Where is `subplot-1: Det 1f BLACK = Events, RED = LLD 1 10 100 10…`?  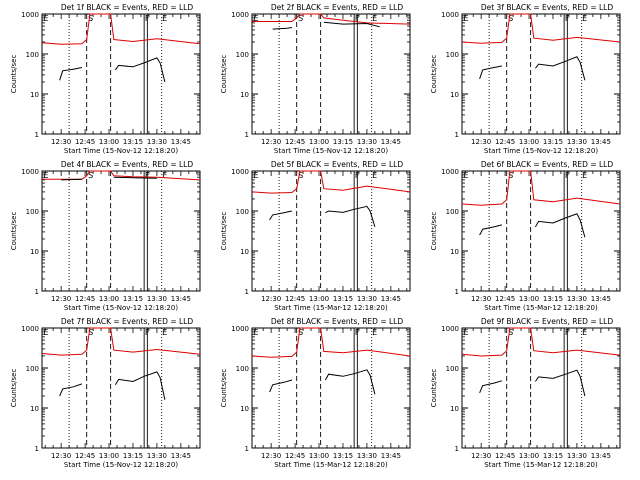 subplot-1: Det 1f BLACK = Events, RED = LLD 1 10 100 10… is located at coordinates (105, 79).